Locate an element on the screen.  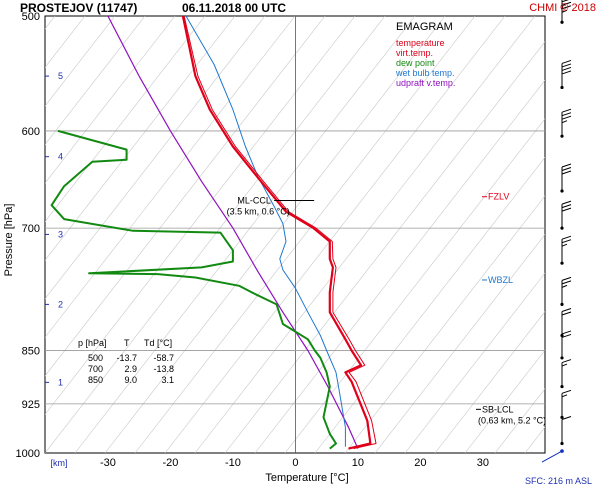
km-tick-label: 3 is located at coordinates (60, 234).